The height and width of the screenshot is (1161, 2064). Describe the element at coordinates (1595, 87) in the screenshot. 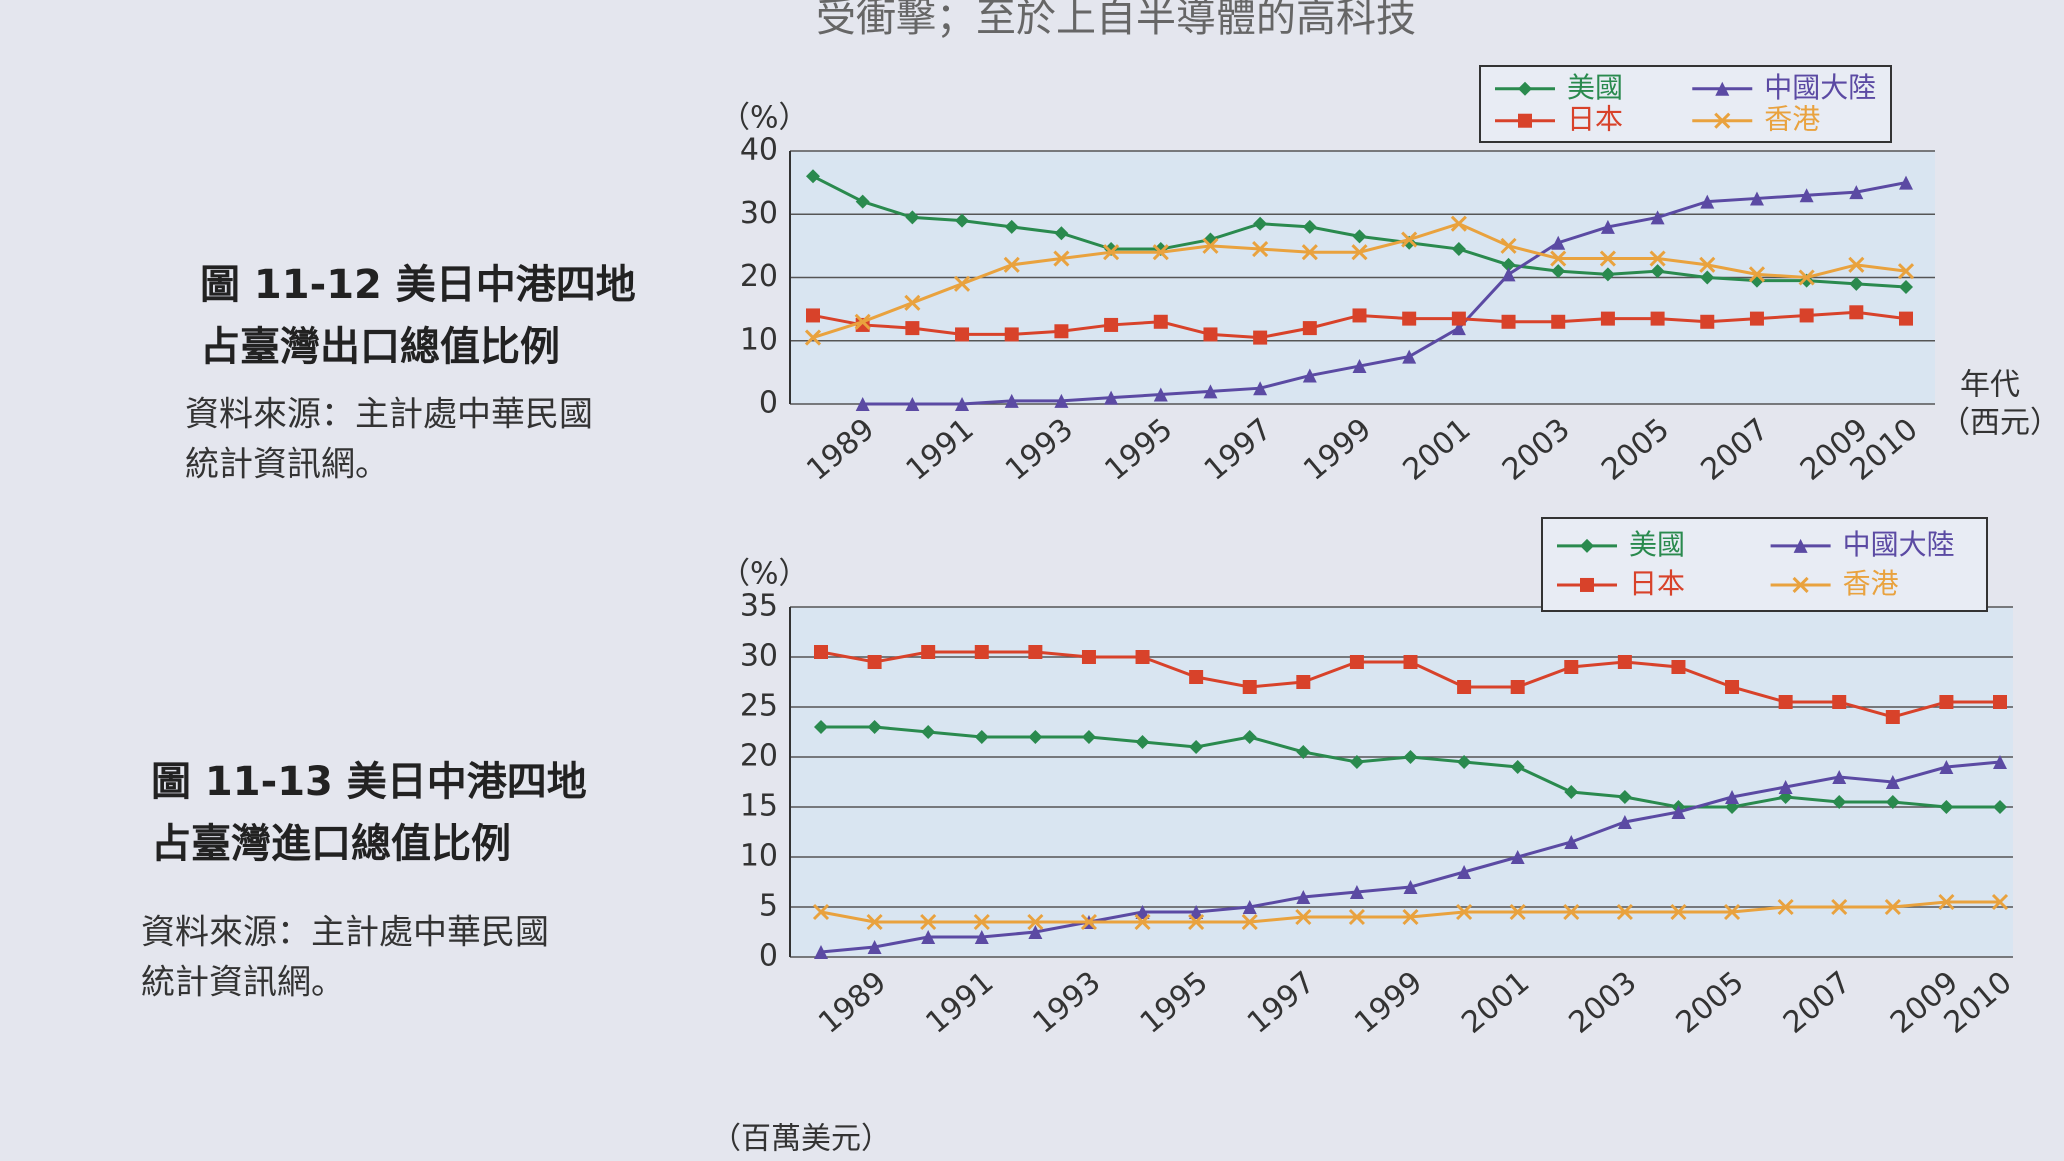

I see `legend-label: 美國` at that location.